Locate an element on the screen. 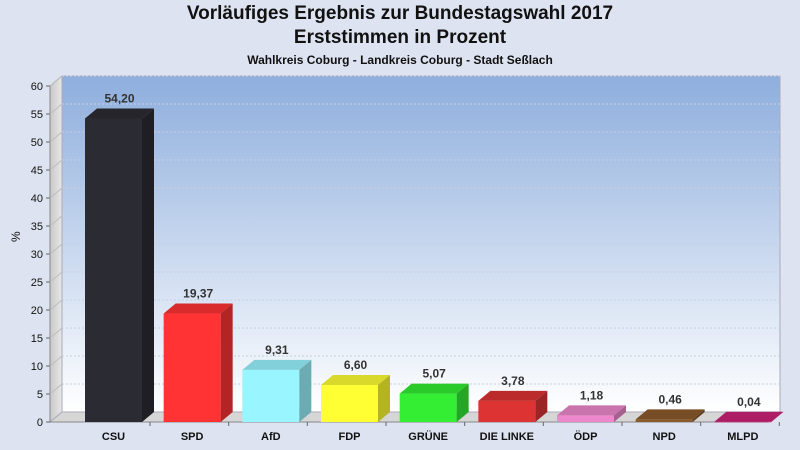  bar-fdp is located at coordinates (355, 398).